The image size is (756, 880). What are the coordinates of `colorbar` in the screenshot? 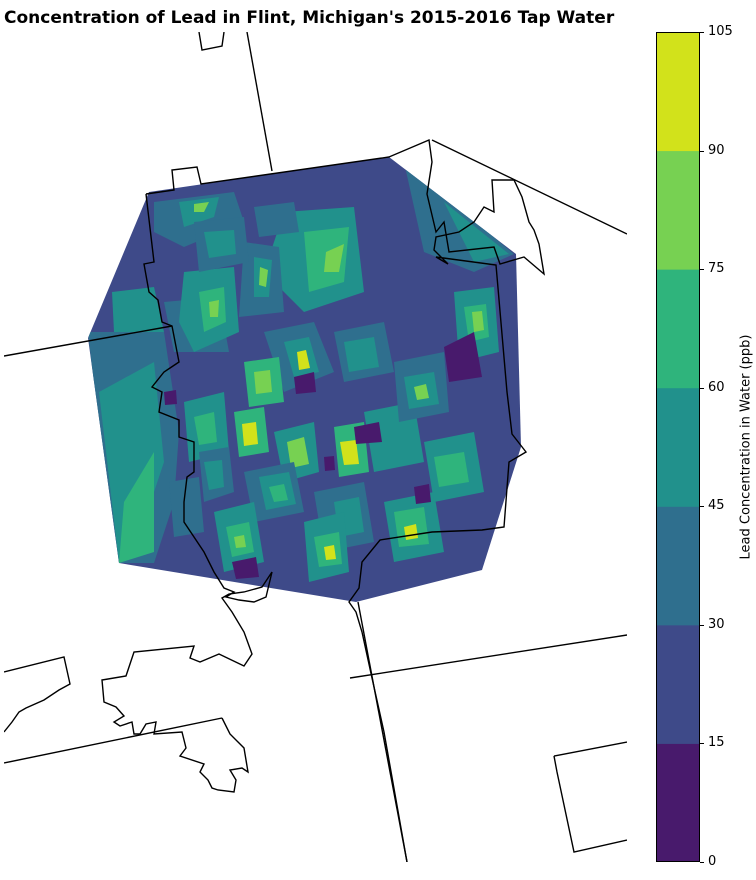 It's located at (678, 447).